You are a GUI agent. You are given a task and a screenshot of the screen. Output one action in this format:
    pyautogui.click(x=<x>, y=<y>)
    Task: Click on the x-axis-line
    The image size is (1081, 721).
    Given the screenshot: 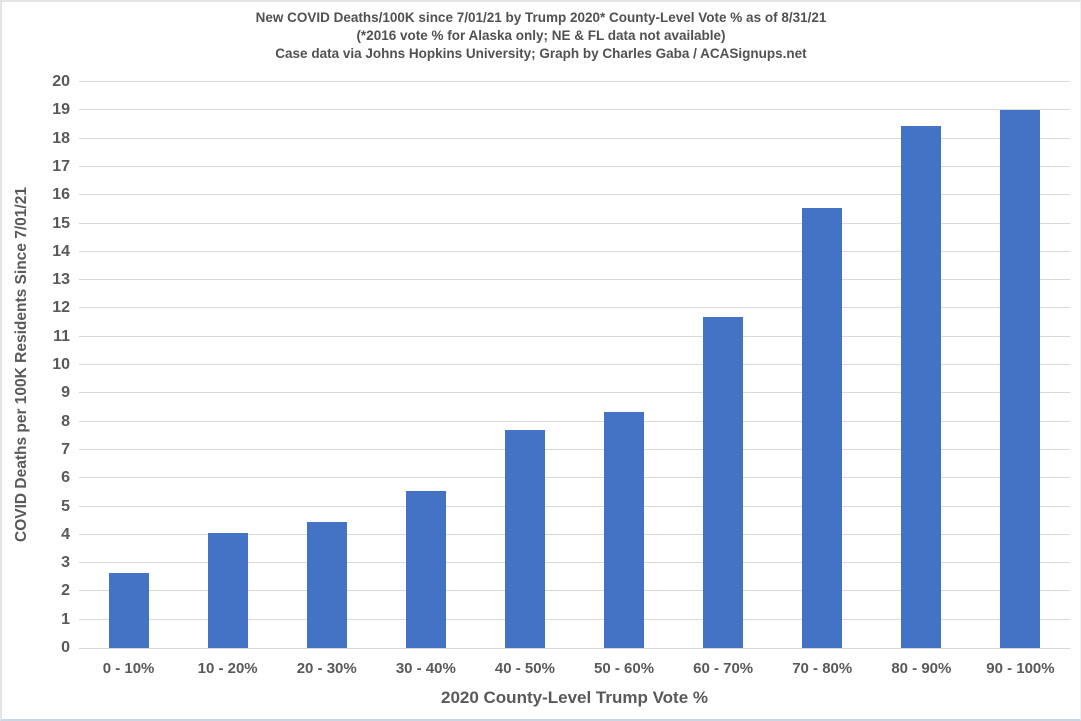 What is the action you would take?
    pyautogui.click(x=574, y=648)
    